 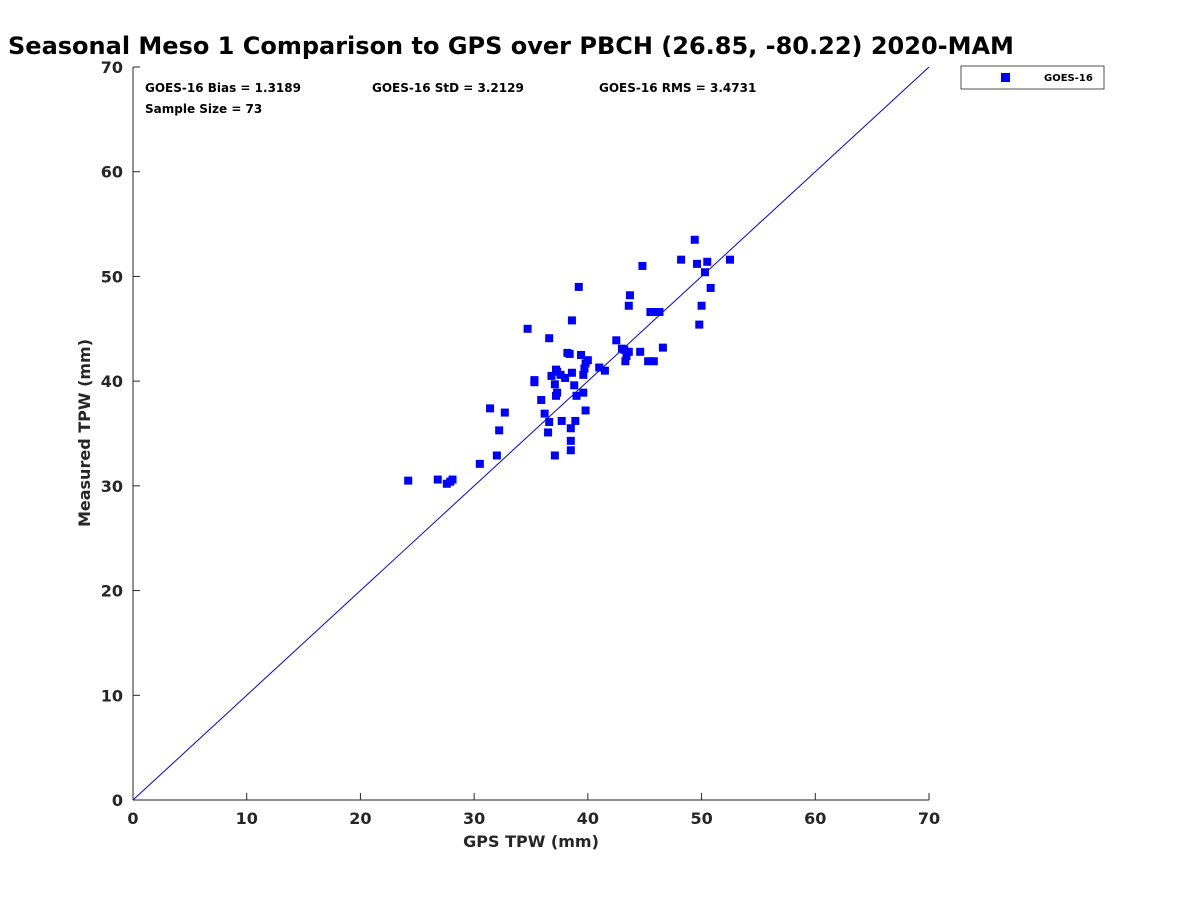 I want to click on legend-box, so click(x=1032, y=77).